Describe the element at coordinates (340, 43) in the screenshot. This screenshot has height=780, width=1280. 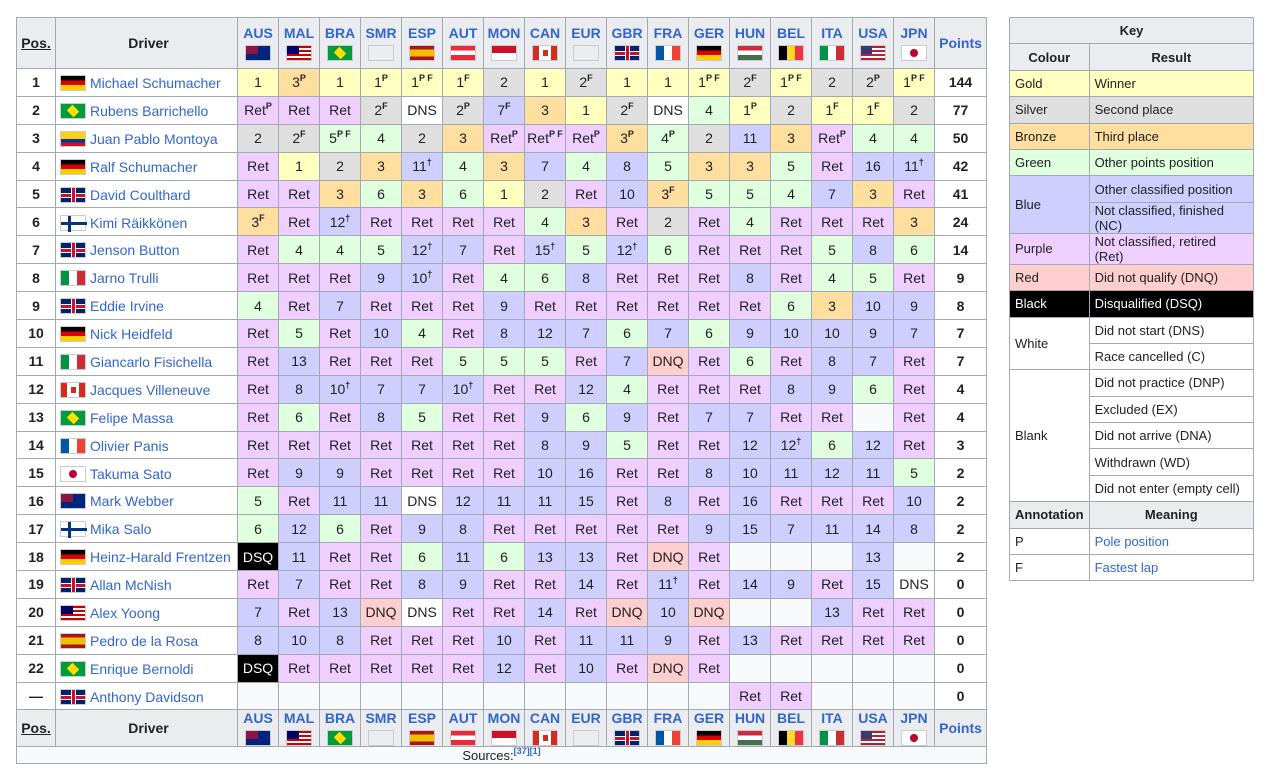
I see `race-header-bra: BRA` at that location.